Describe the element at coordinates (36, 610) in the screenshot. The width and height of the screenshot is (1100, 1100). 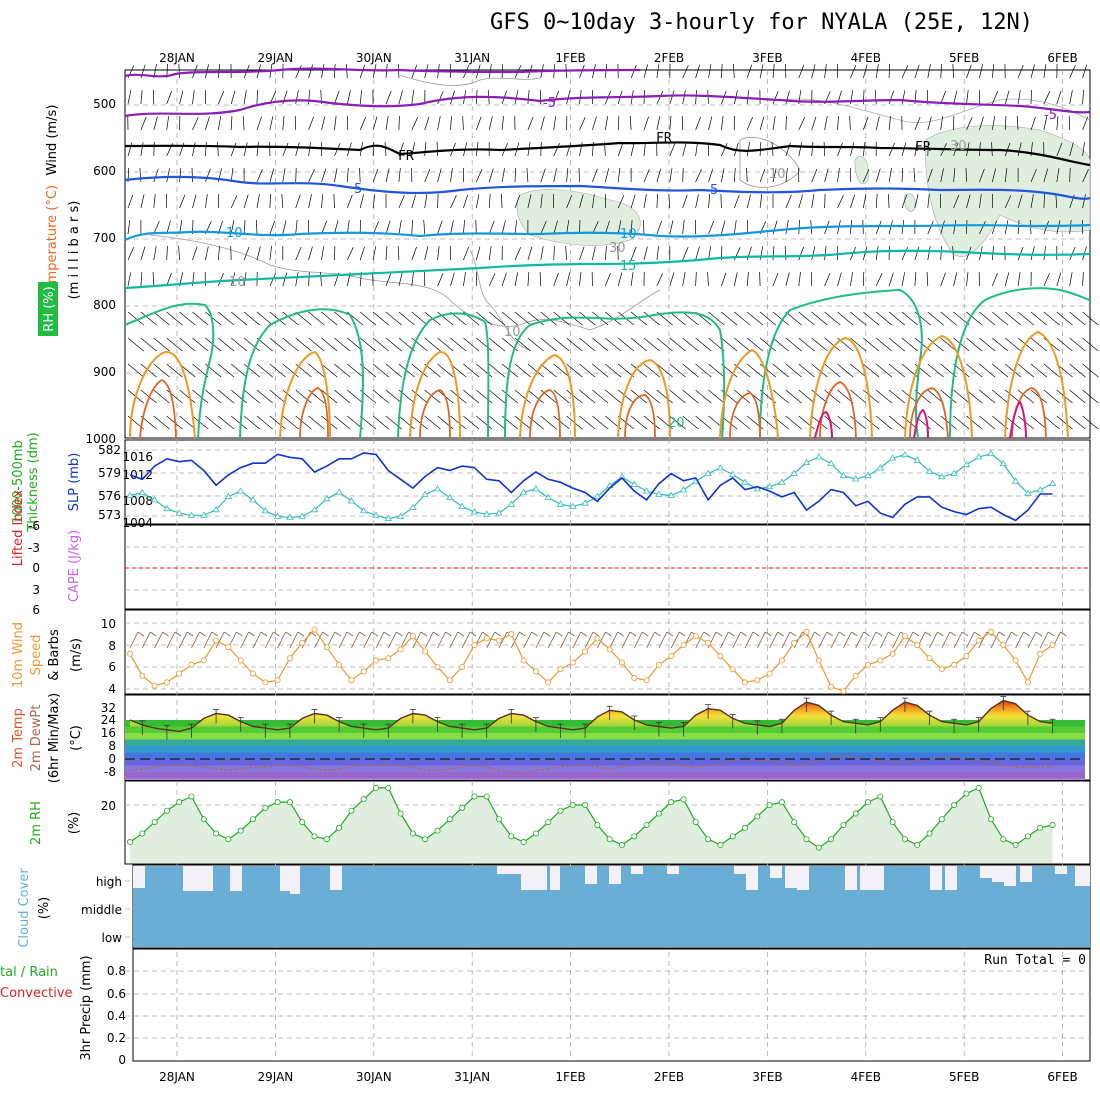
I see `y-tick: 6` at that location.